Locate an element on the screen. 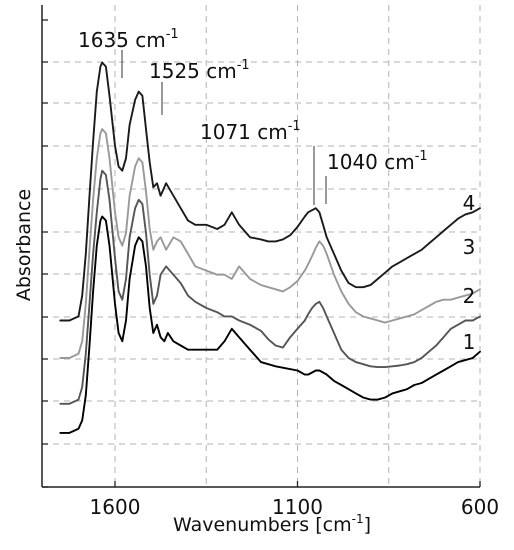  series-label-2: 2 is located at coordinates (469, 296).